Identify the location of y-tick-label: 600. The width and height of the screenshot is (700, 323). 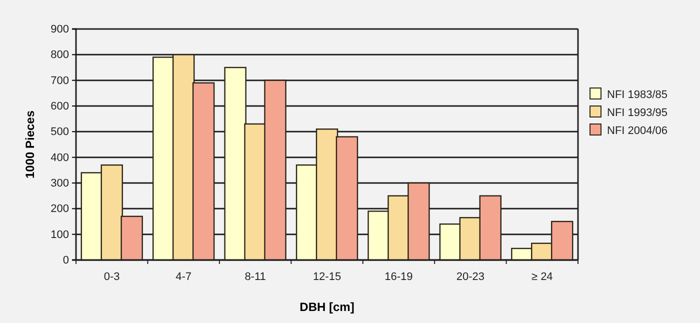
(59, 106).